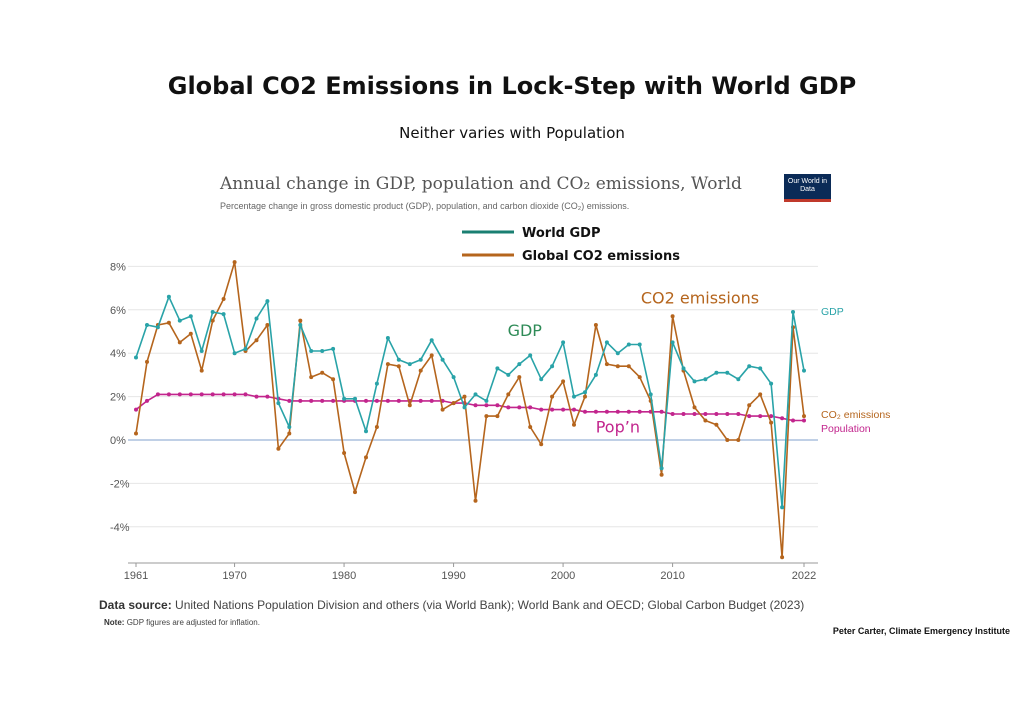 This screenshot has width=1024, height=712. I want to click on legend-label: Global CO2 emissions, so click(601, 256).